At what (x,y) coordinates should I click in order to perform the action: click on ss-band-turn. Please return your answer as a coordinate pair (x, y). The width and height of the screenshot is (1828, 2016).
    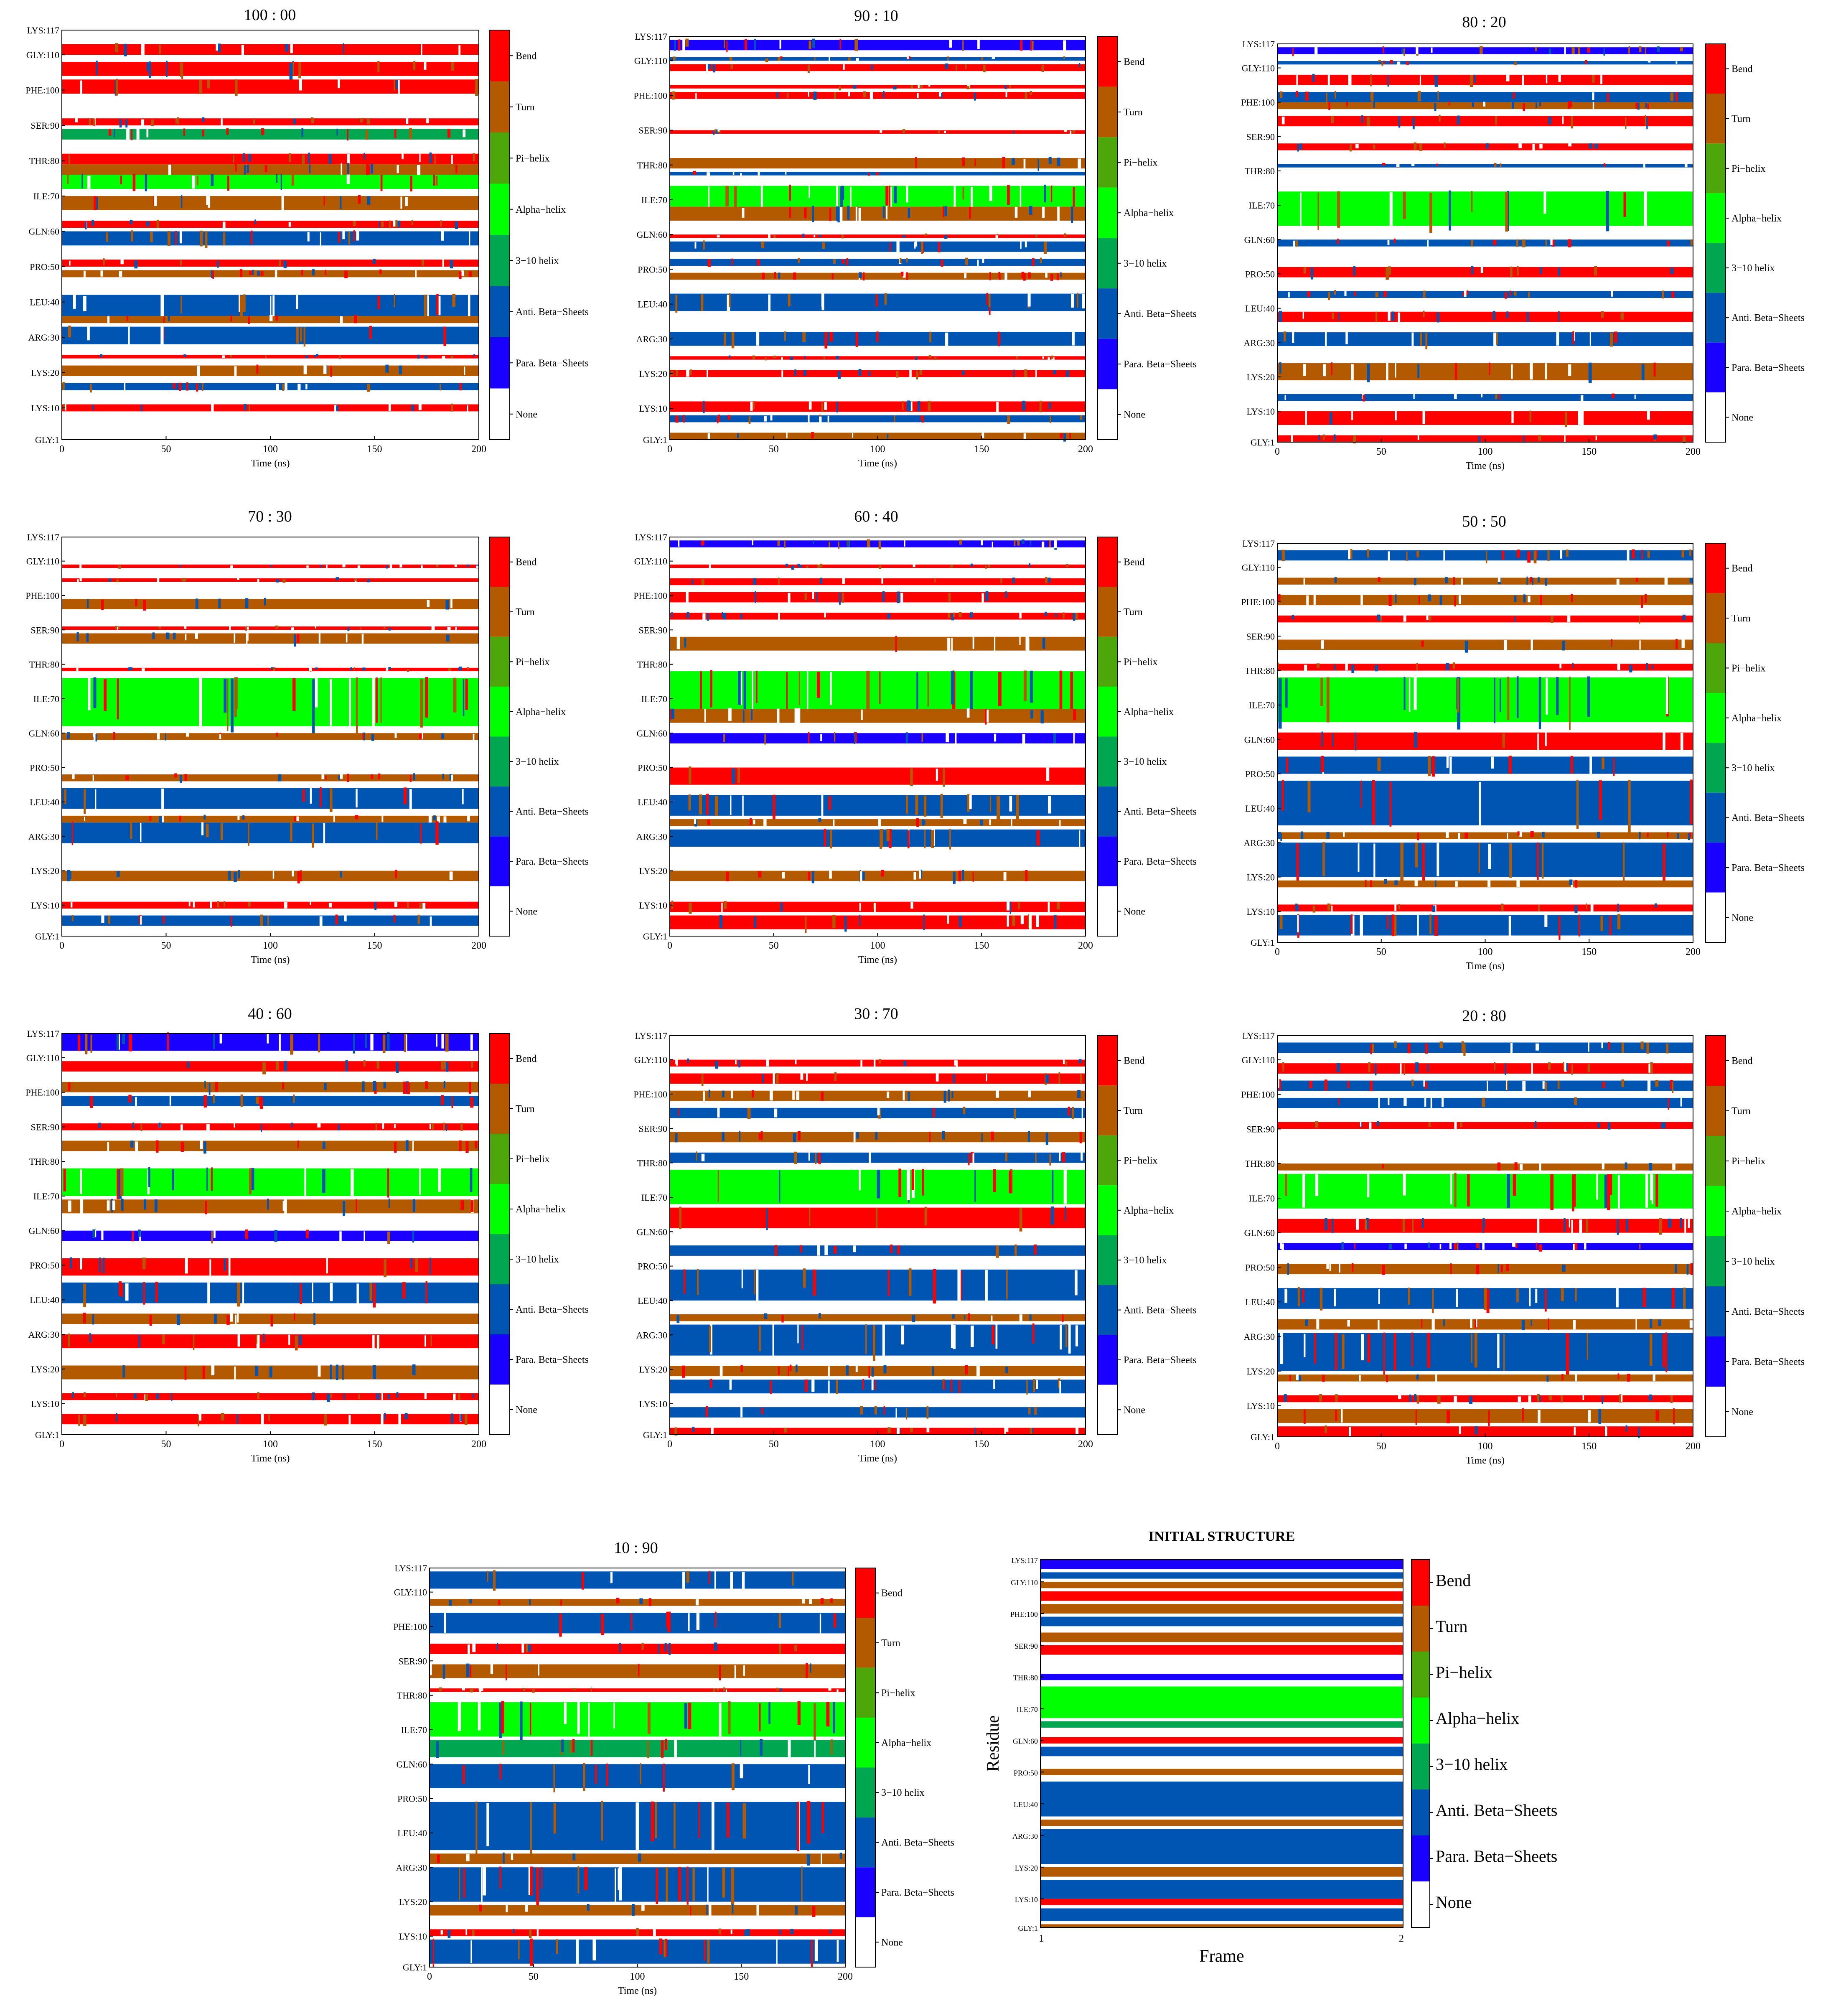
    Looking at the image, I should click on (1222, 1637).